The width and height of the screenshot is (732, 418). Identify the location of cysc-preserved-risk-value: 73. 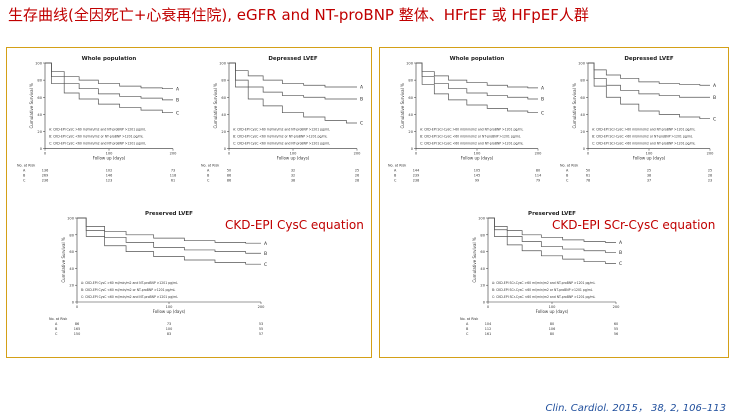
(169, 324).